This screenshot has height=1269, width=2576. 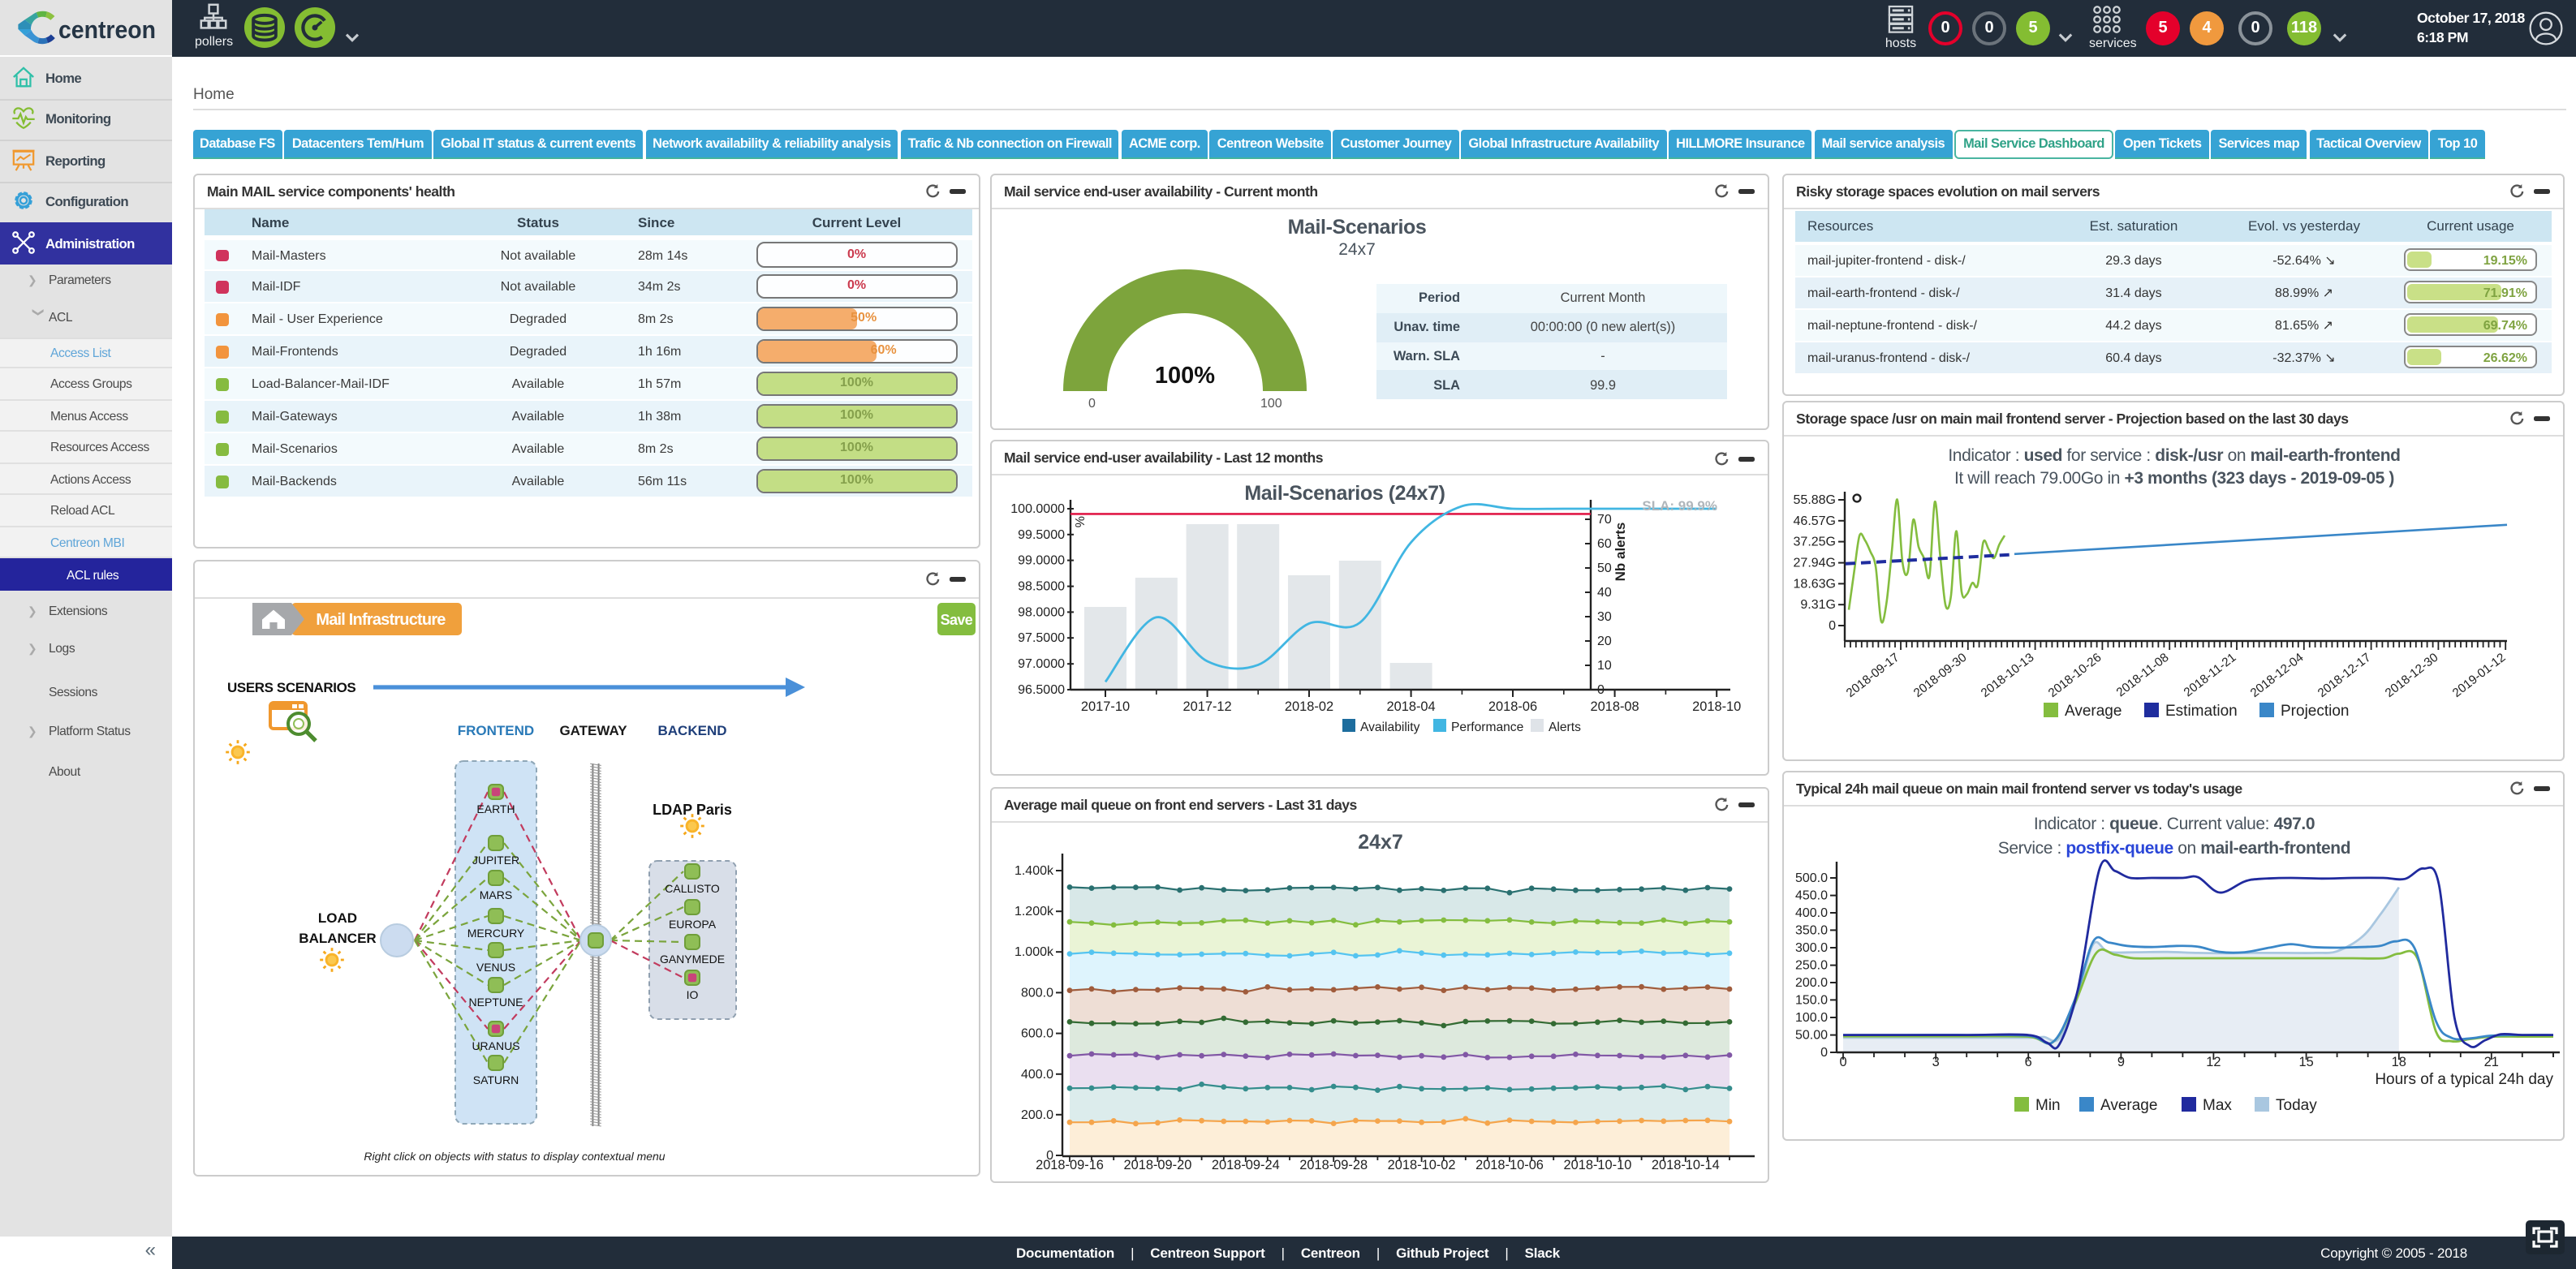 I want to click on svg-text: 2019-01-12, so click(x=2479, y=674).